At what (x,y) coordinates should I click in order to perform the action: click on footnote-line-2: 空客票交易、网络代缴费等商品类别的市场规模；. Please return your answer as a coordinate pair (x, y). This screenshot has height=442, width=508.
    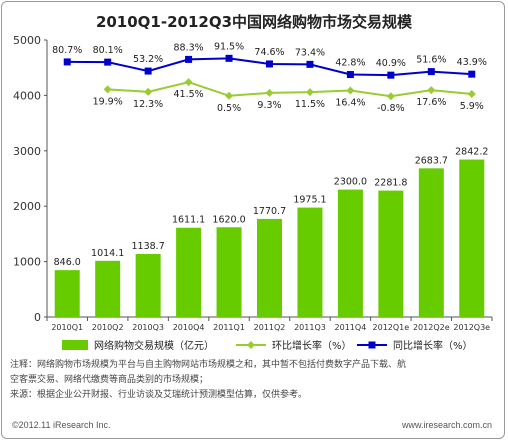
    Looking at the image, I should click on (109, 380).